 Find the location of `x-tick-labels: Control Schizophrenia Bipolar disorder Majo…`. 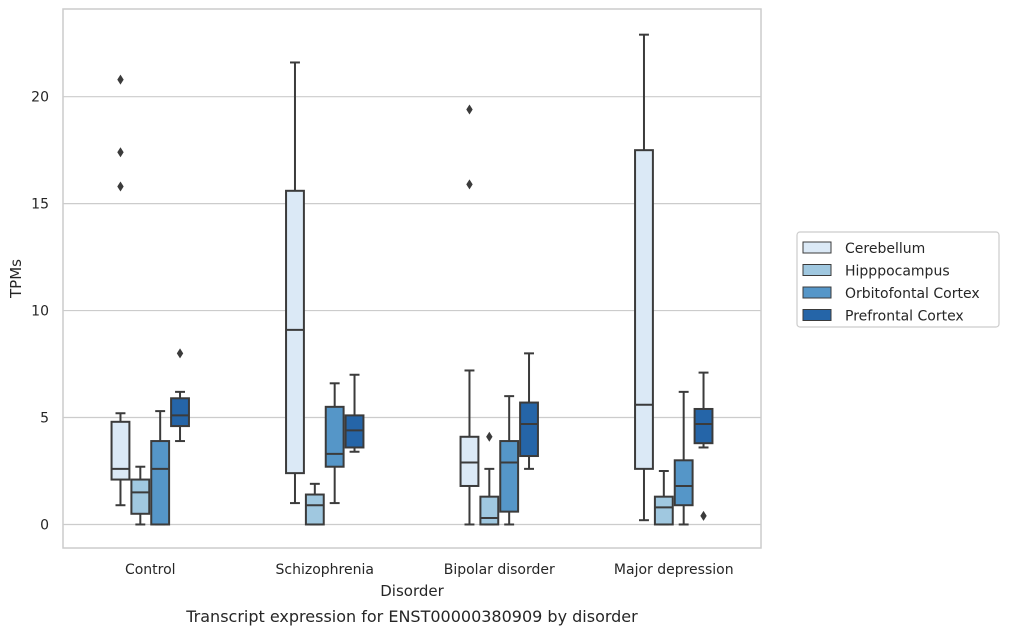

x-tick-labels: Control Schizophrenia Bipolar disorder Majo… is located at coordinates (429, 570).